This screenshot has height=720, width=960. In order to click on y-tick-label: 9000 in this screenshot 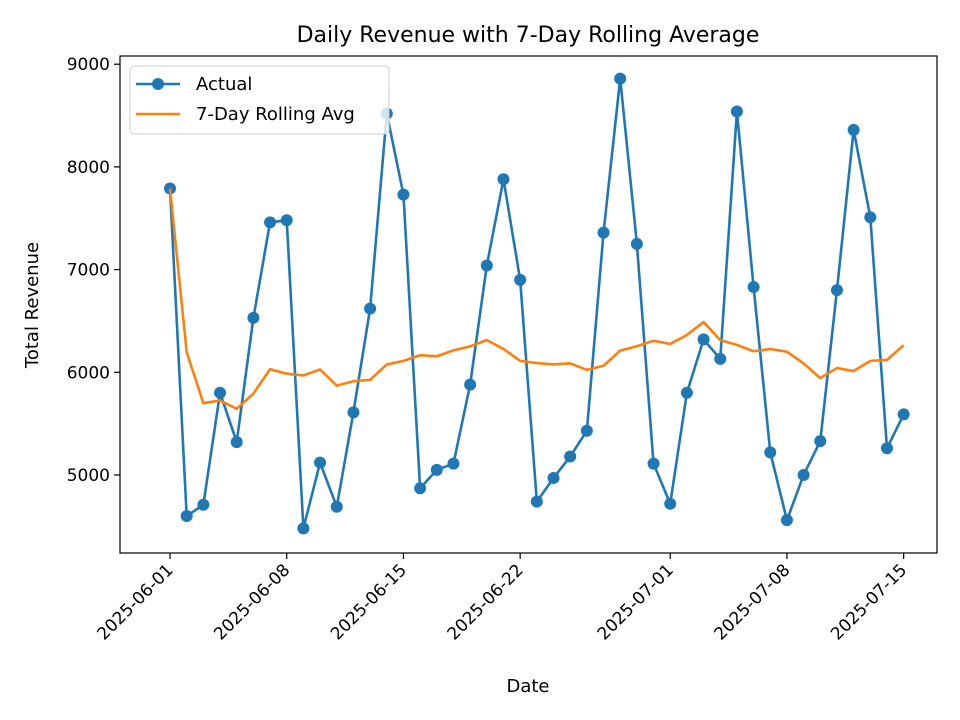, I will do `click(88, 65)`.